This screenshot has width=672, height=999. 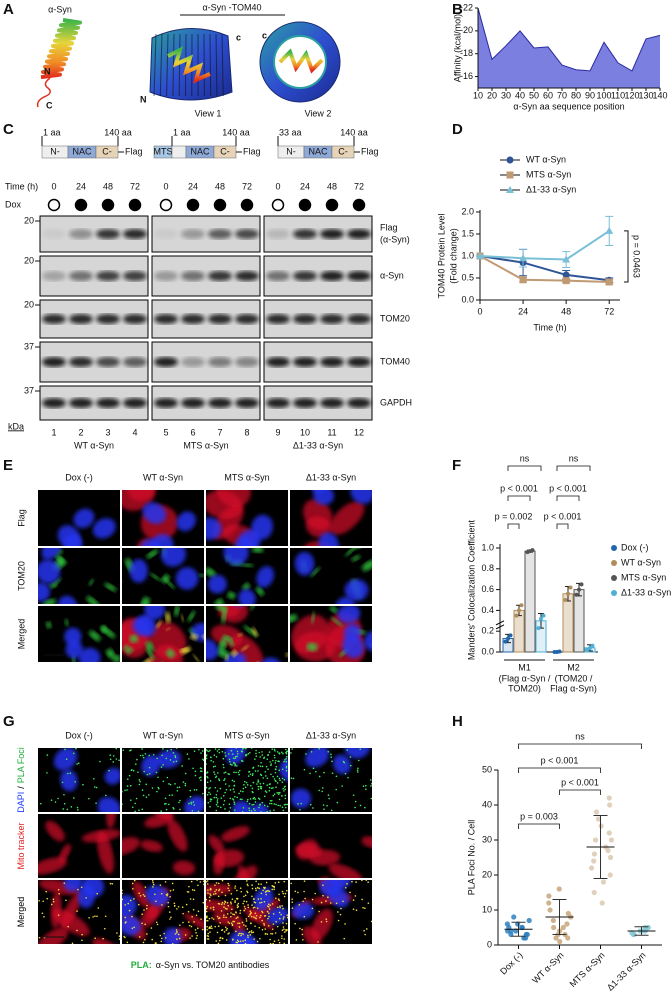 What do you see at coordinates (220, 186) in the screenshot?
I see `time-label: 48` at bounding box center [220, 186].